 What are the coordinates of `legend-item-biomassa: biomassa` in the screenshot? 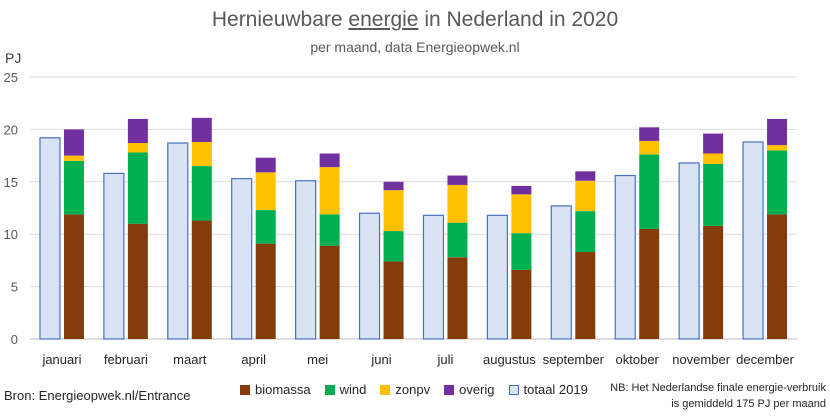 It's located at (275, 389).